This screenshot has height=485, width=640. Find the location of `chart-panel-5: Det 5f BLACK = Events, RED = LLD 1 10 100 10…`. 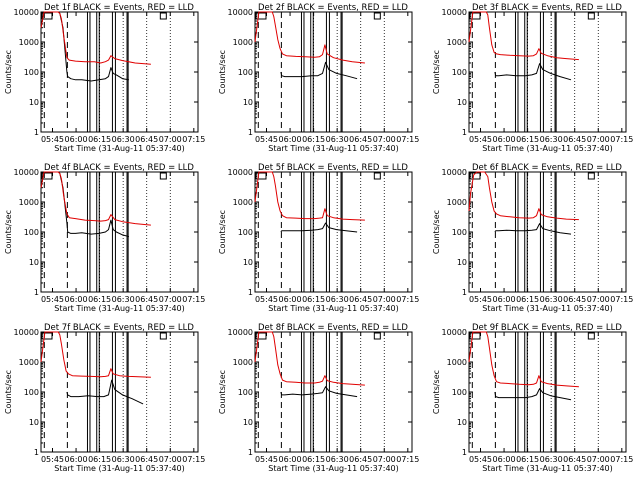

chart-panel-5: Det 5f BLACK = Events, RED = LLD 1 10 100 10… is located at coordinates (318, 238).